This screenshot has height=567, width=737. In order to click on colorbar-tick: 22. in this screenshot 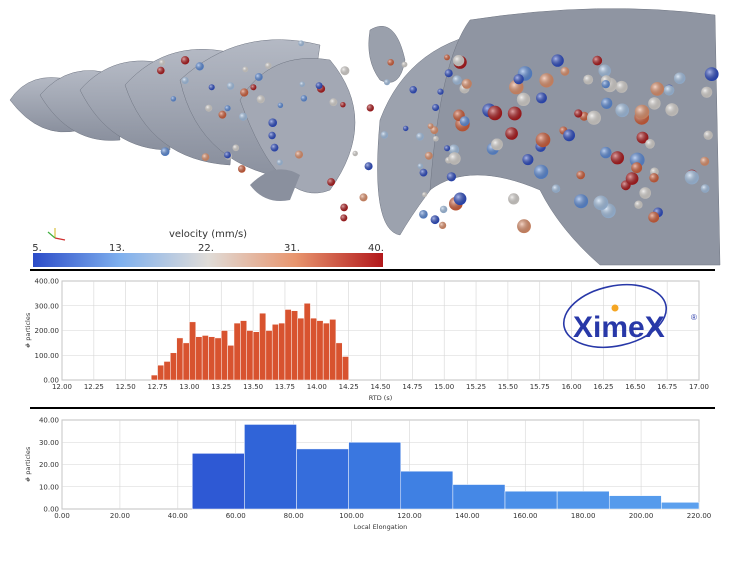, I will do `click(206, 248)`.